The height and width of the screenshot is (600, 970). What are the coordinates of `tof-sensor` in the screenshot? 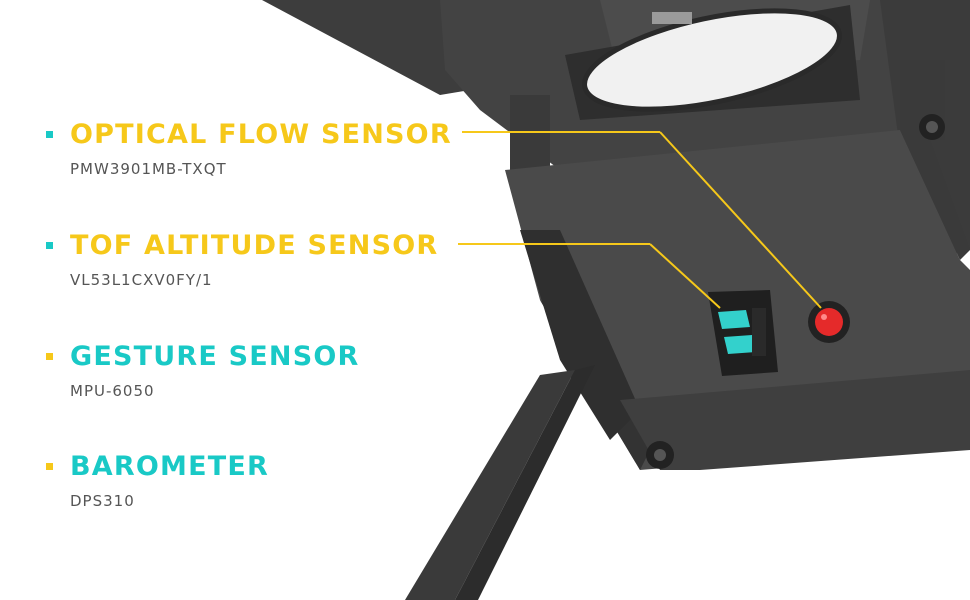 It's located at (743, 333).